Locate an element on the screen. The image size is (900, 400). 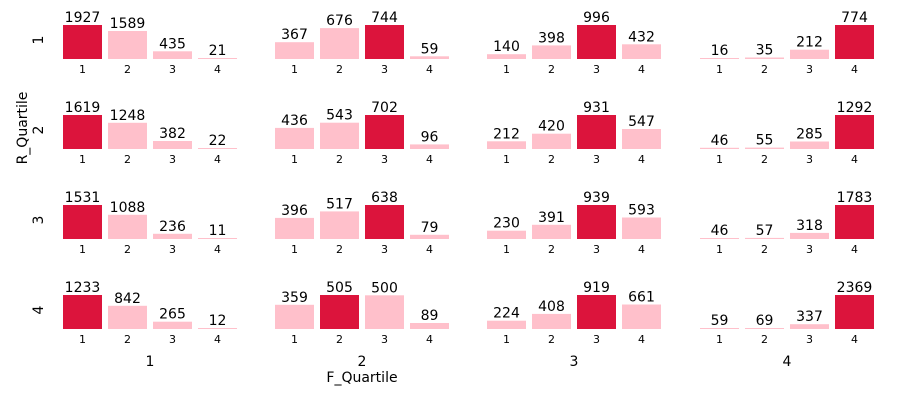
data-label: 337 is located at coordinates (809, 317).